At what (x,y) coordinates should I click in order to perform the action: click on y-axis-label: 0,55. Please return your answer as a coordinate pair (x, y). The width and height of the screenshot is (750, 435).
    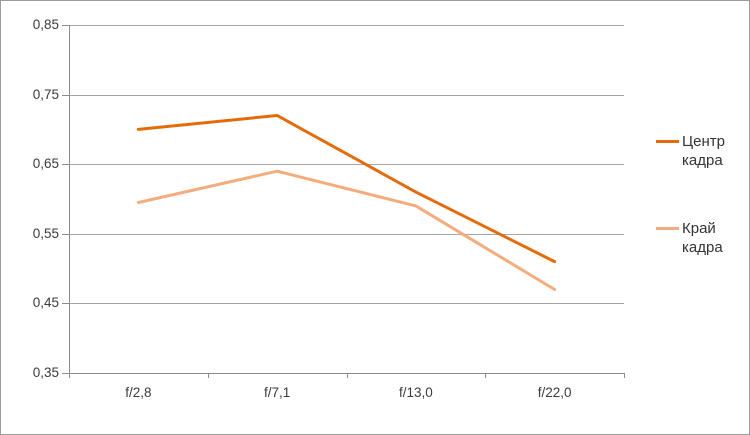
    Looking at the image, I should click on (45, 233).